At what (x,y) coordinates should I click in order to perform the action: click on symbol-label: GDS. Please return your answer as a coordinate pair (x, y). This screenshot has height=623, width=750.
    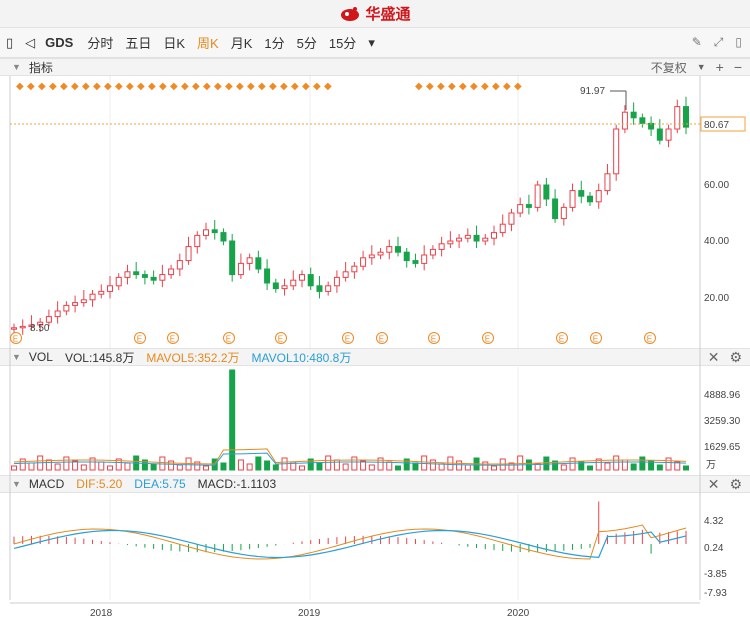
    Looking at the image, I should click on (59, 42).